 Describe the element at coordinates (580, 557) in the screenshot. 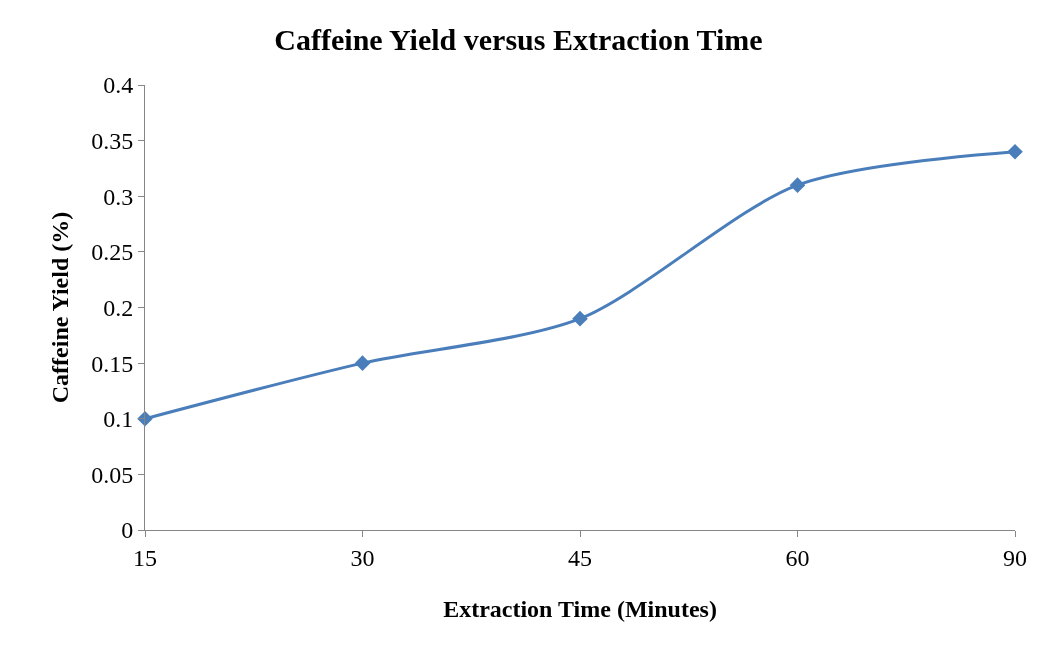

I see `x-tick-label: 45` at that location.